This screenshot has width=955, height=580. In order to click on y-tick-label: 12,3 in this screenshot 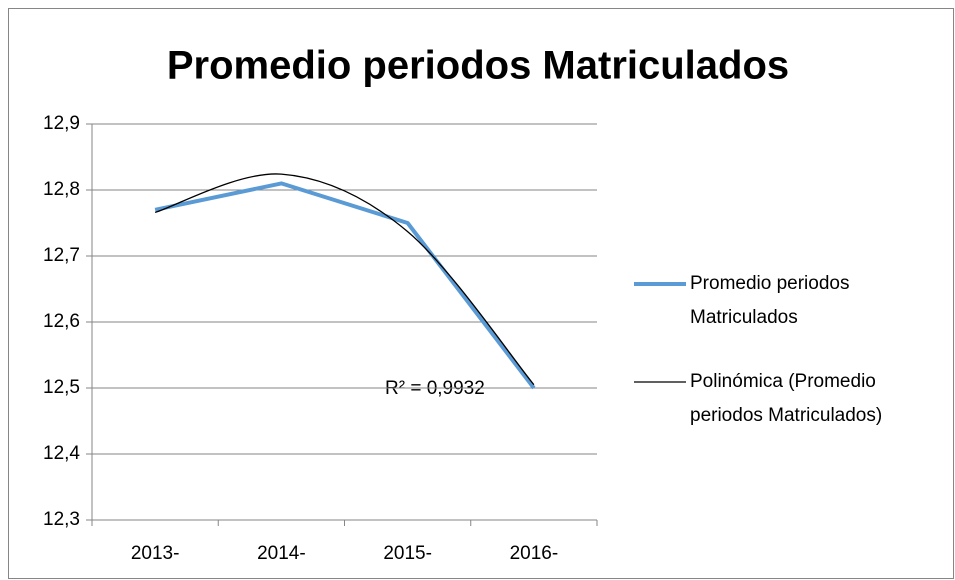, I will do `click(61, 519)`.